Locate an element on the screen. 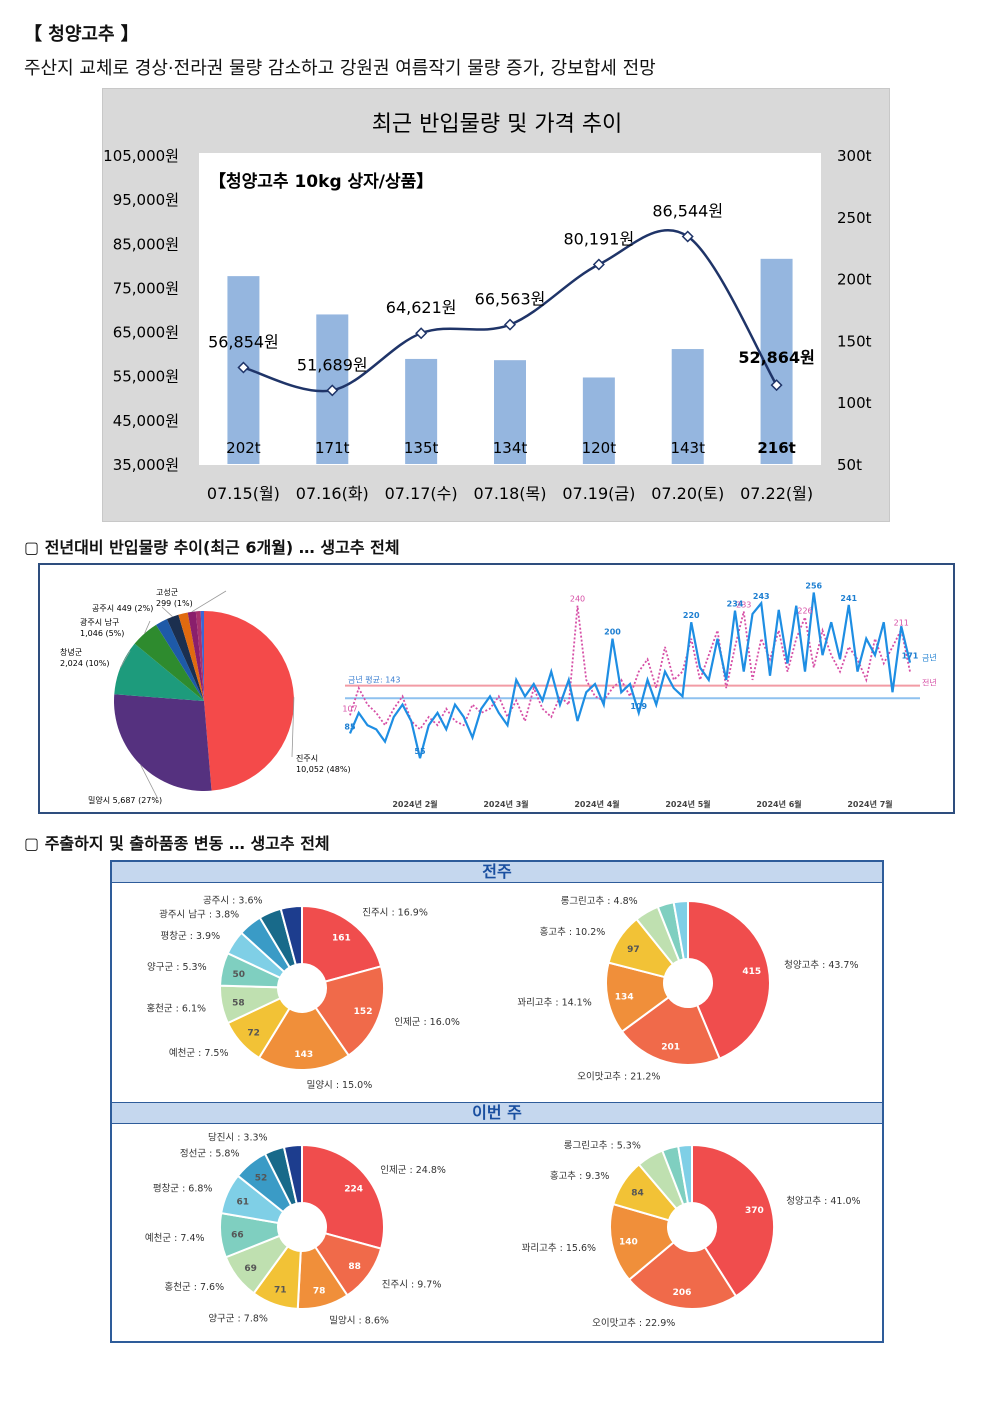 This screenshot has width=992, height=1403. volume-label: 171t is located at coordinates (332, 448).